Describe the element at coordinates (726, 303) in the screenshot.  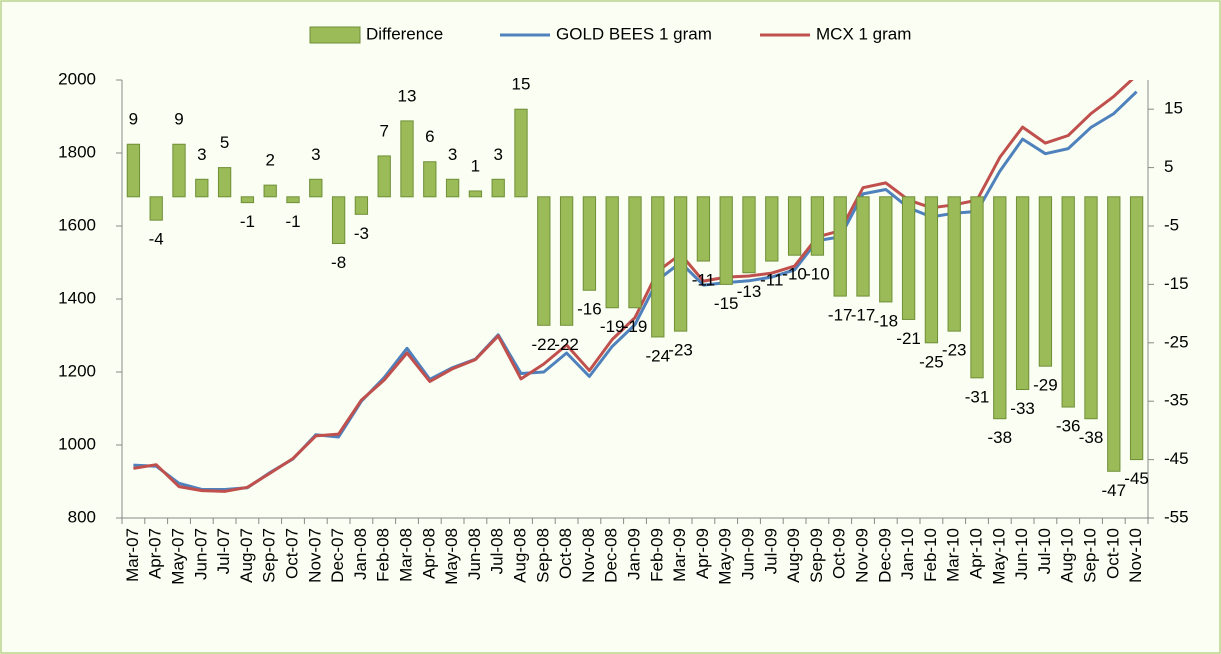
I see `data-label: -15` at that location.